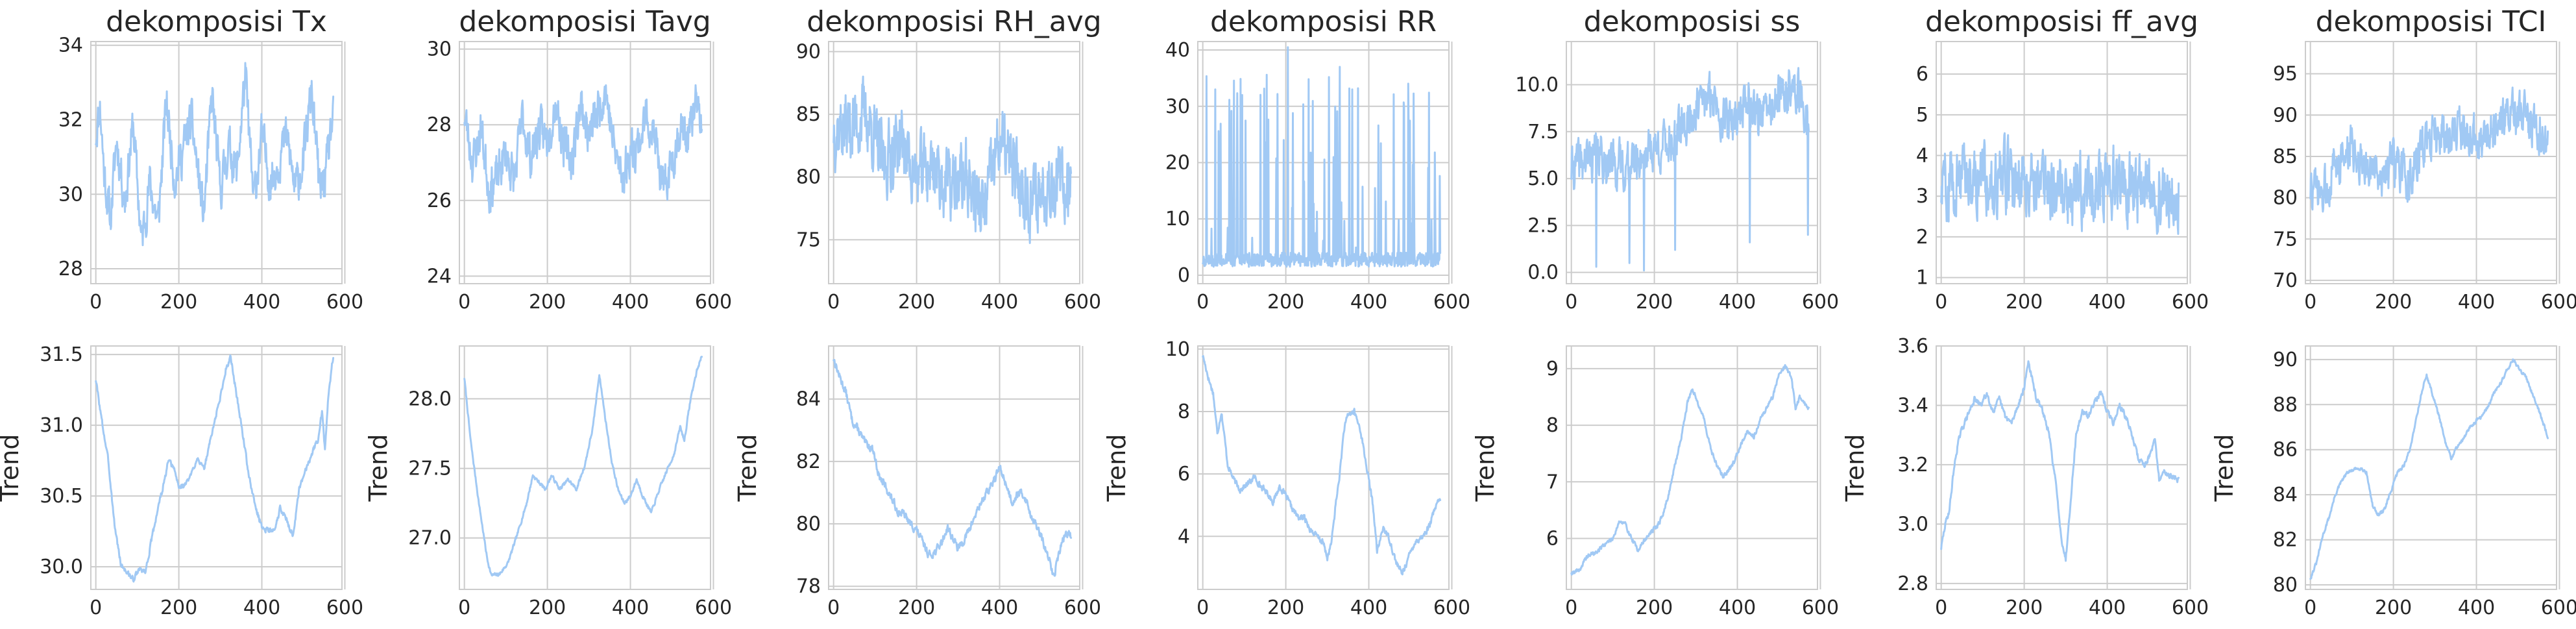 The height and width of the screenshot is (629, 2576). Describe the element at coordinates (430, 399) in the screenshot. I see `y-tick-label: 28.0` at that location.